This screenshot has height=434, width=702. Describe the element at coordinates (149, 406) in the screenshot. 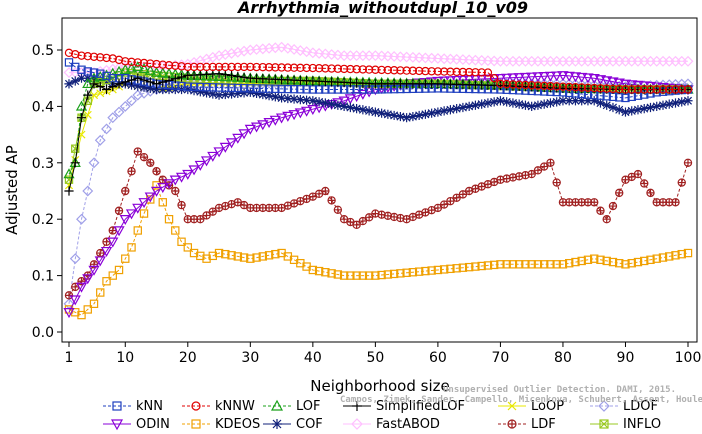

I see `legend-label: kNN` at that location.